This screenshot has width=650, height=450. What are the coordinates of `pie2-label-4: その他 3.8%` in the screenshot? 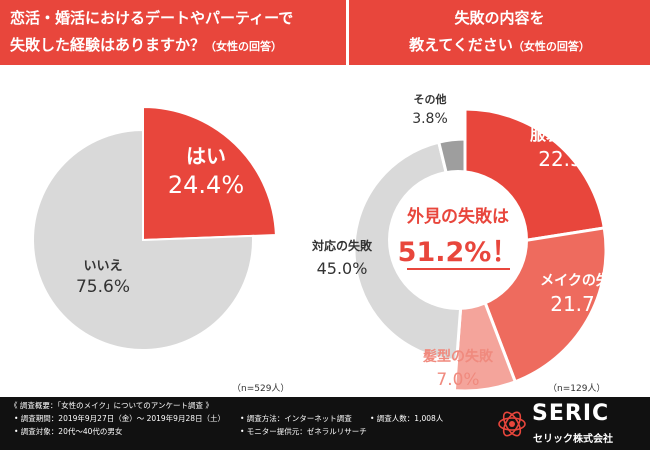 It's located at (430, 109).